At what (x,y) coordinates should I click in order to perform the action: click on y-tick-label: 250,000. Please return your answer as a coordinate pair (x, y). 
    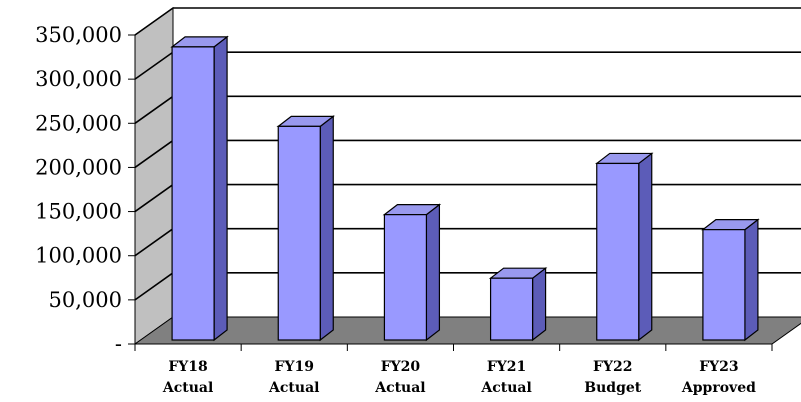
    Looking at the image, I should click on (78, 123).